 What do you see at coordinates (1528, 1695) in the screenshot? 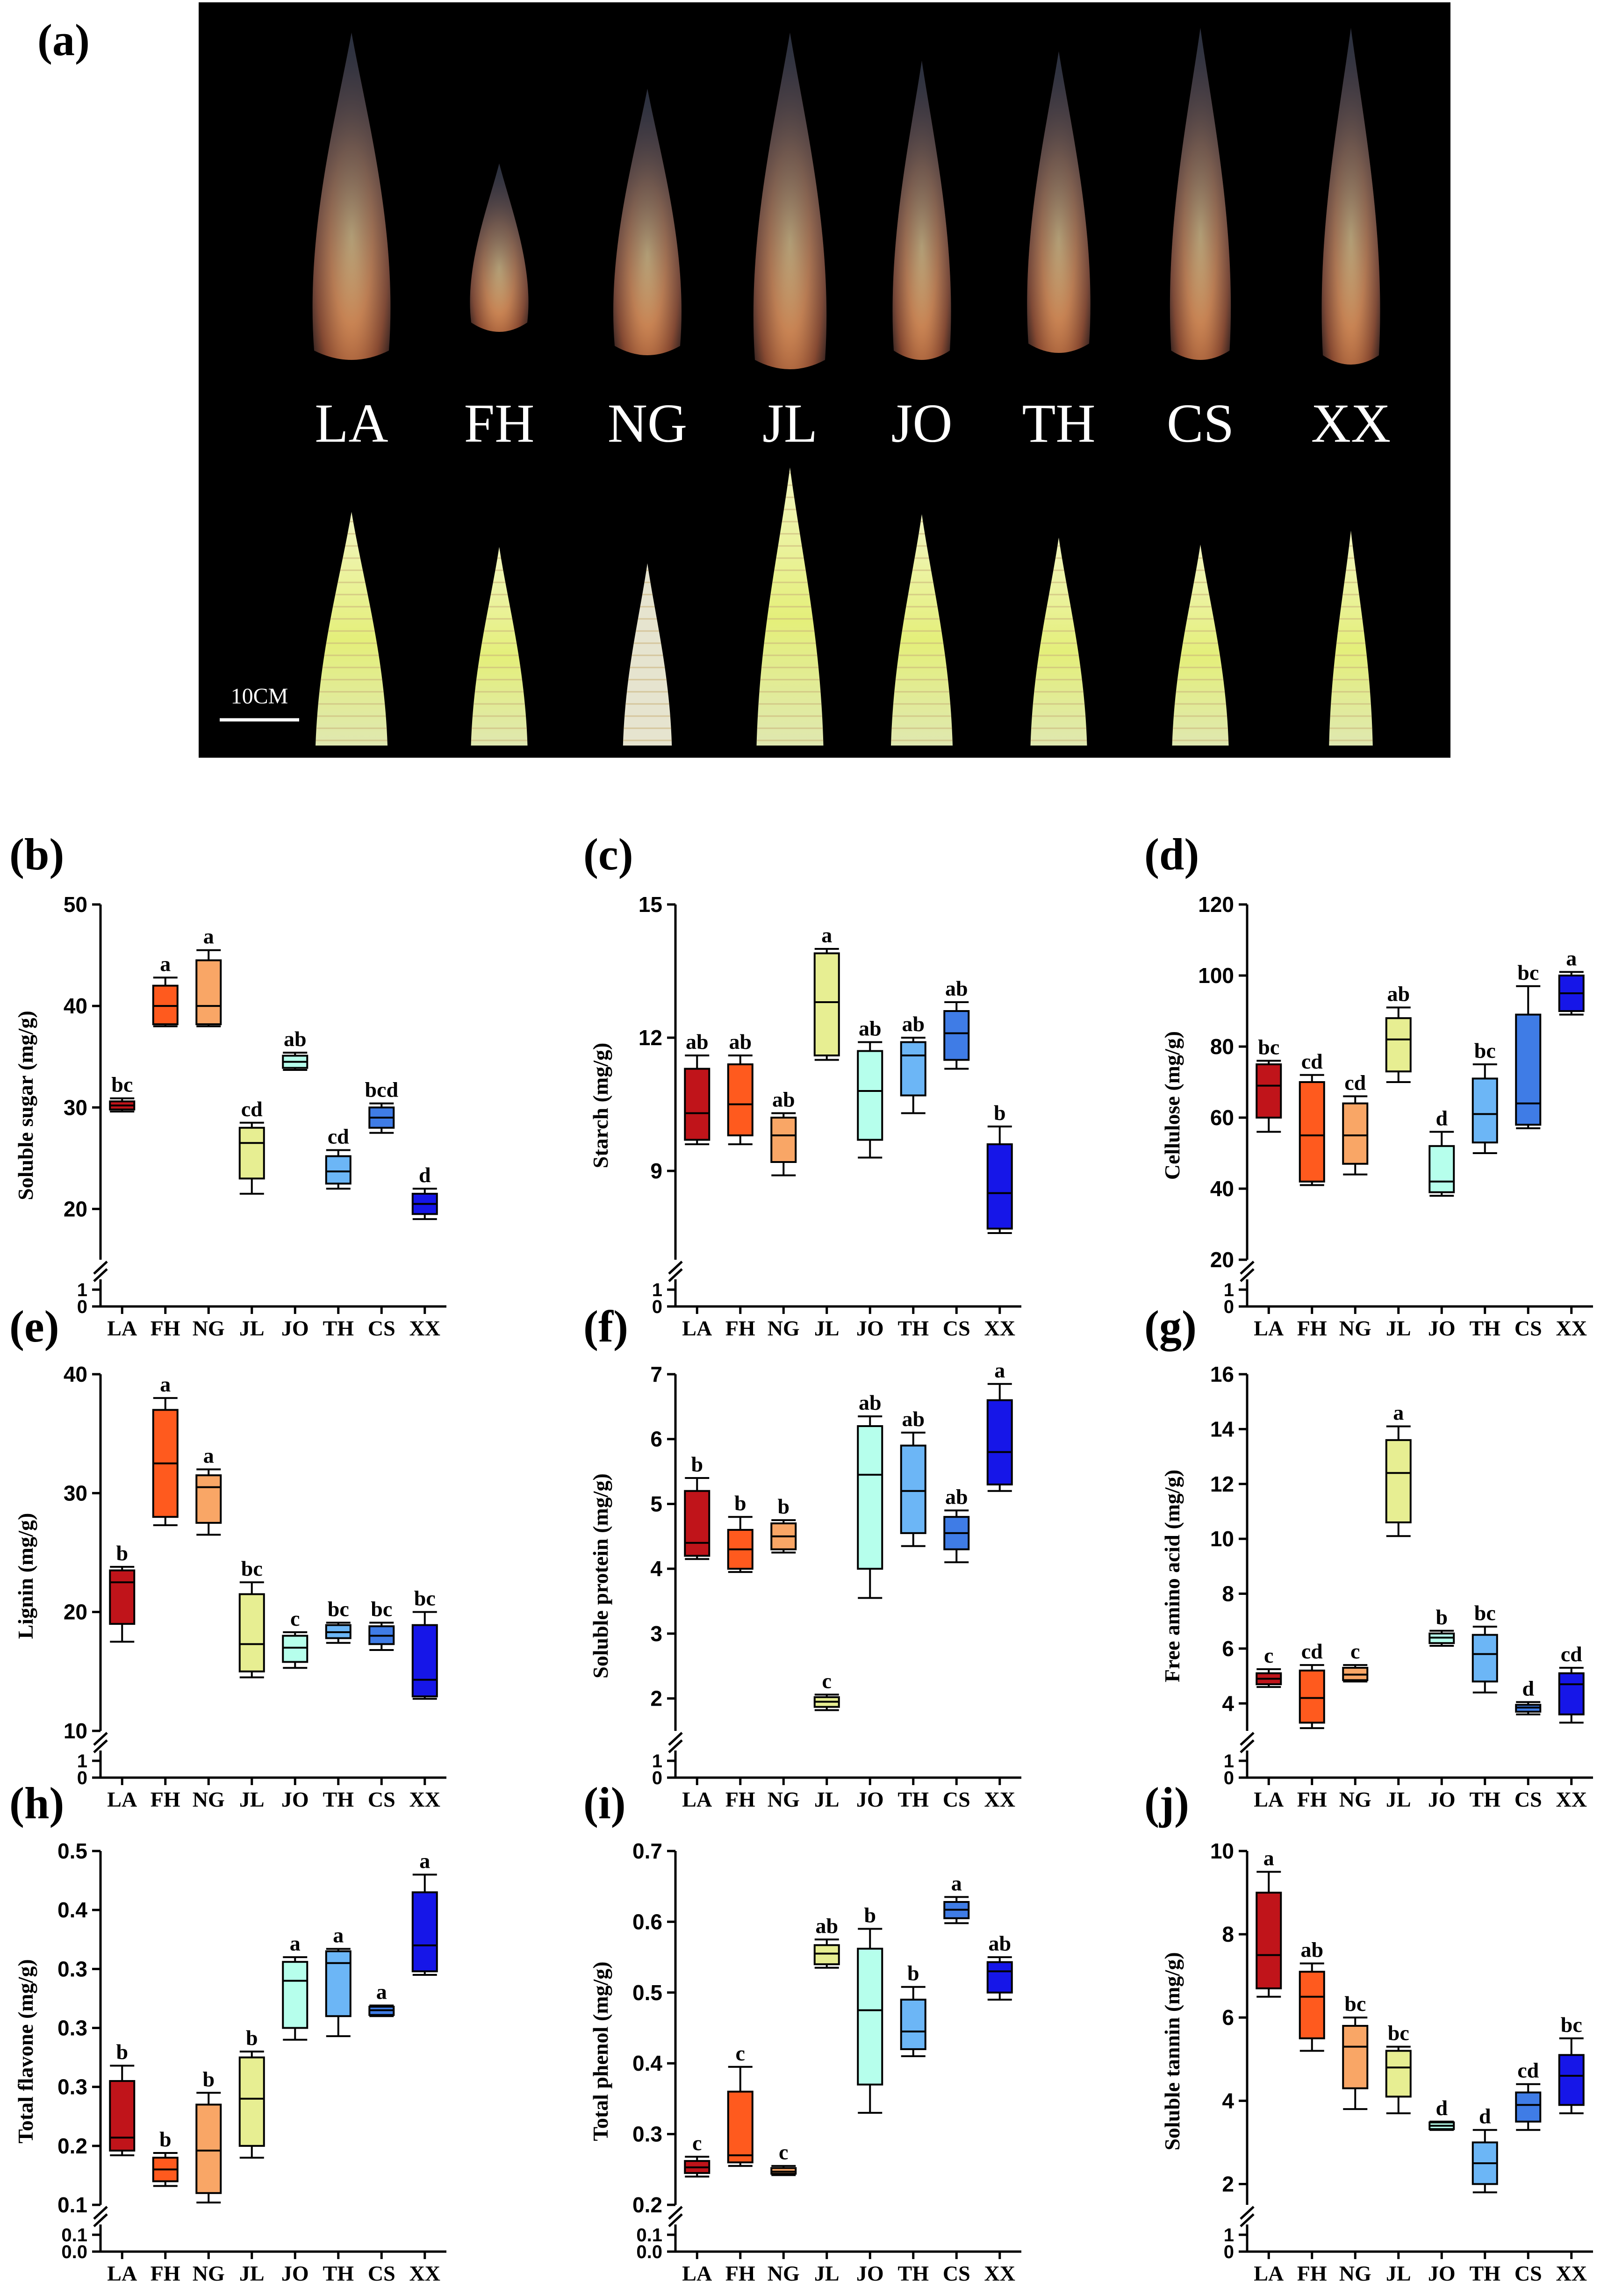
I see `box-cs: d` at bounding box center [1528, 1695].